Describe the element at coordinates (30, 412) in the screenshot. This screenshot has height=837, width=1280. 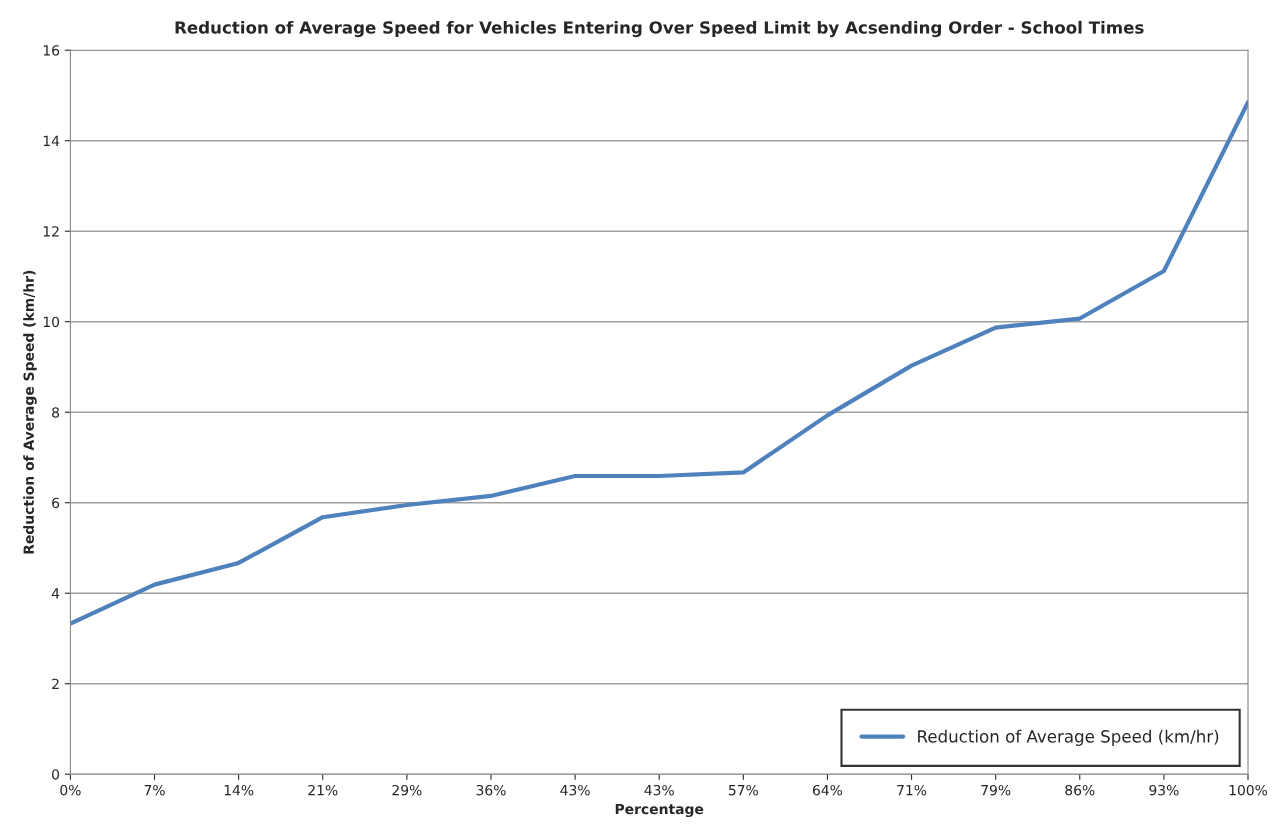
I see `y-axis-title: Reduction of Average Speed (km/hr)` at that location.